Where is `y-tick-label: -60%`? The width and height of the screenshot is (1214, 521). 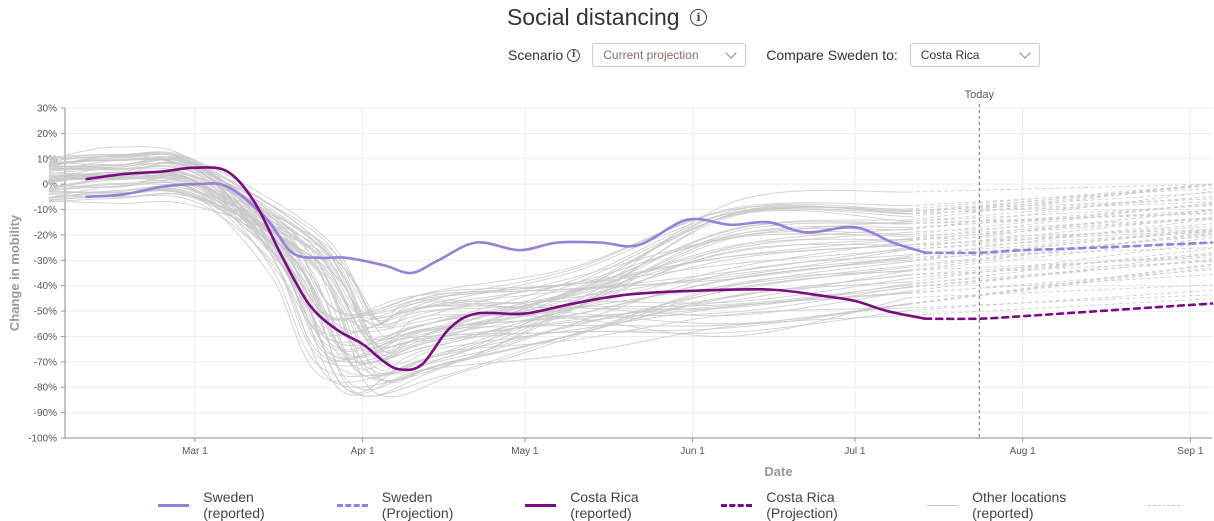
y-tick-label: -60% is located at coordinates (45, 337).